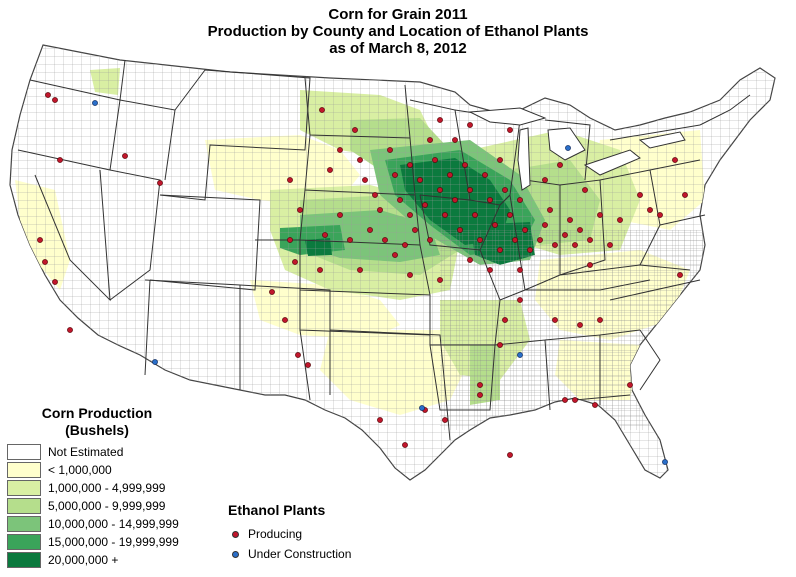  What do you see at coordinates (80, 470) in the screenshot?
I see `legend-label: < 1,000,000` at bounding box center [80, 470].